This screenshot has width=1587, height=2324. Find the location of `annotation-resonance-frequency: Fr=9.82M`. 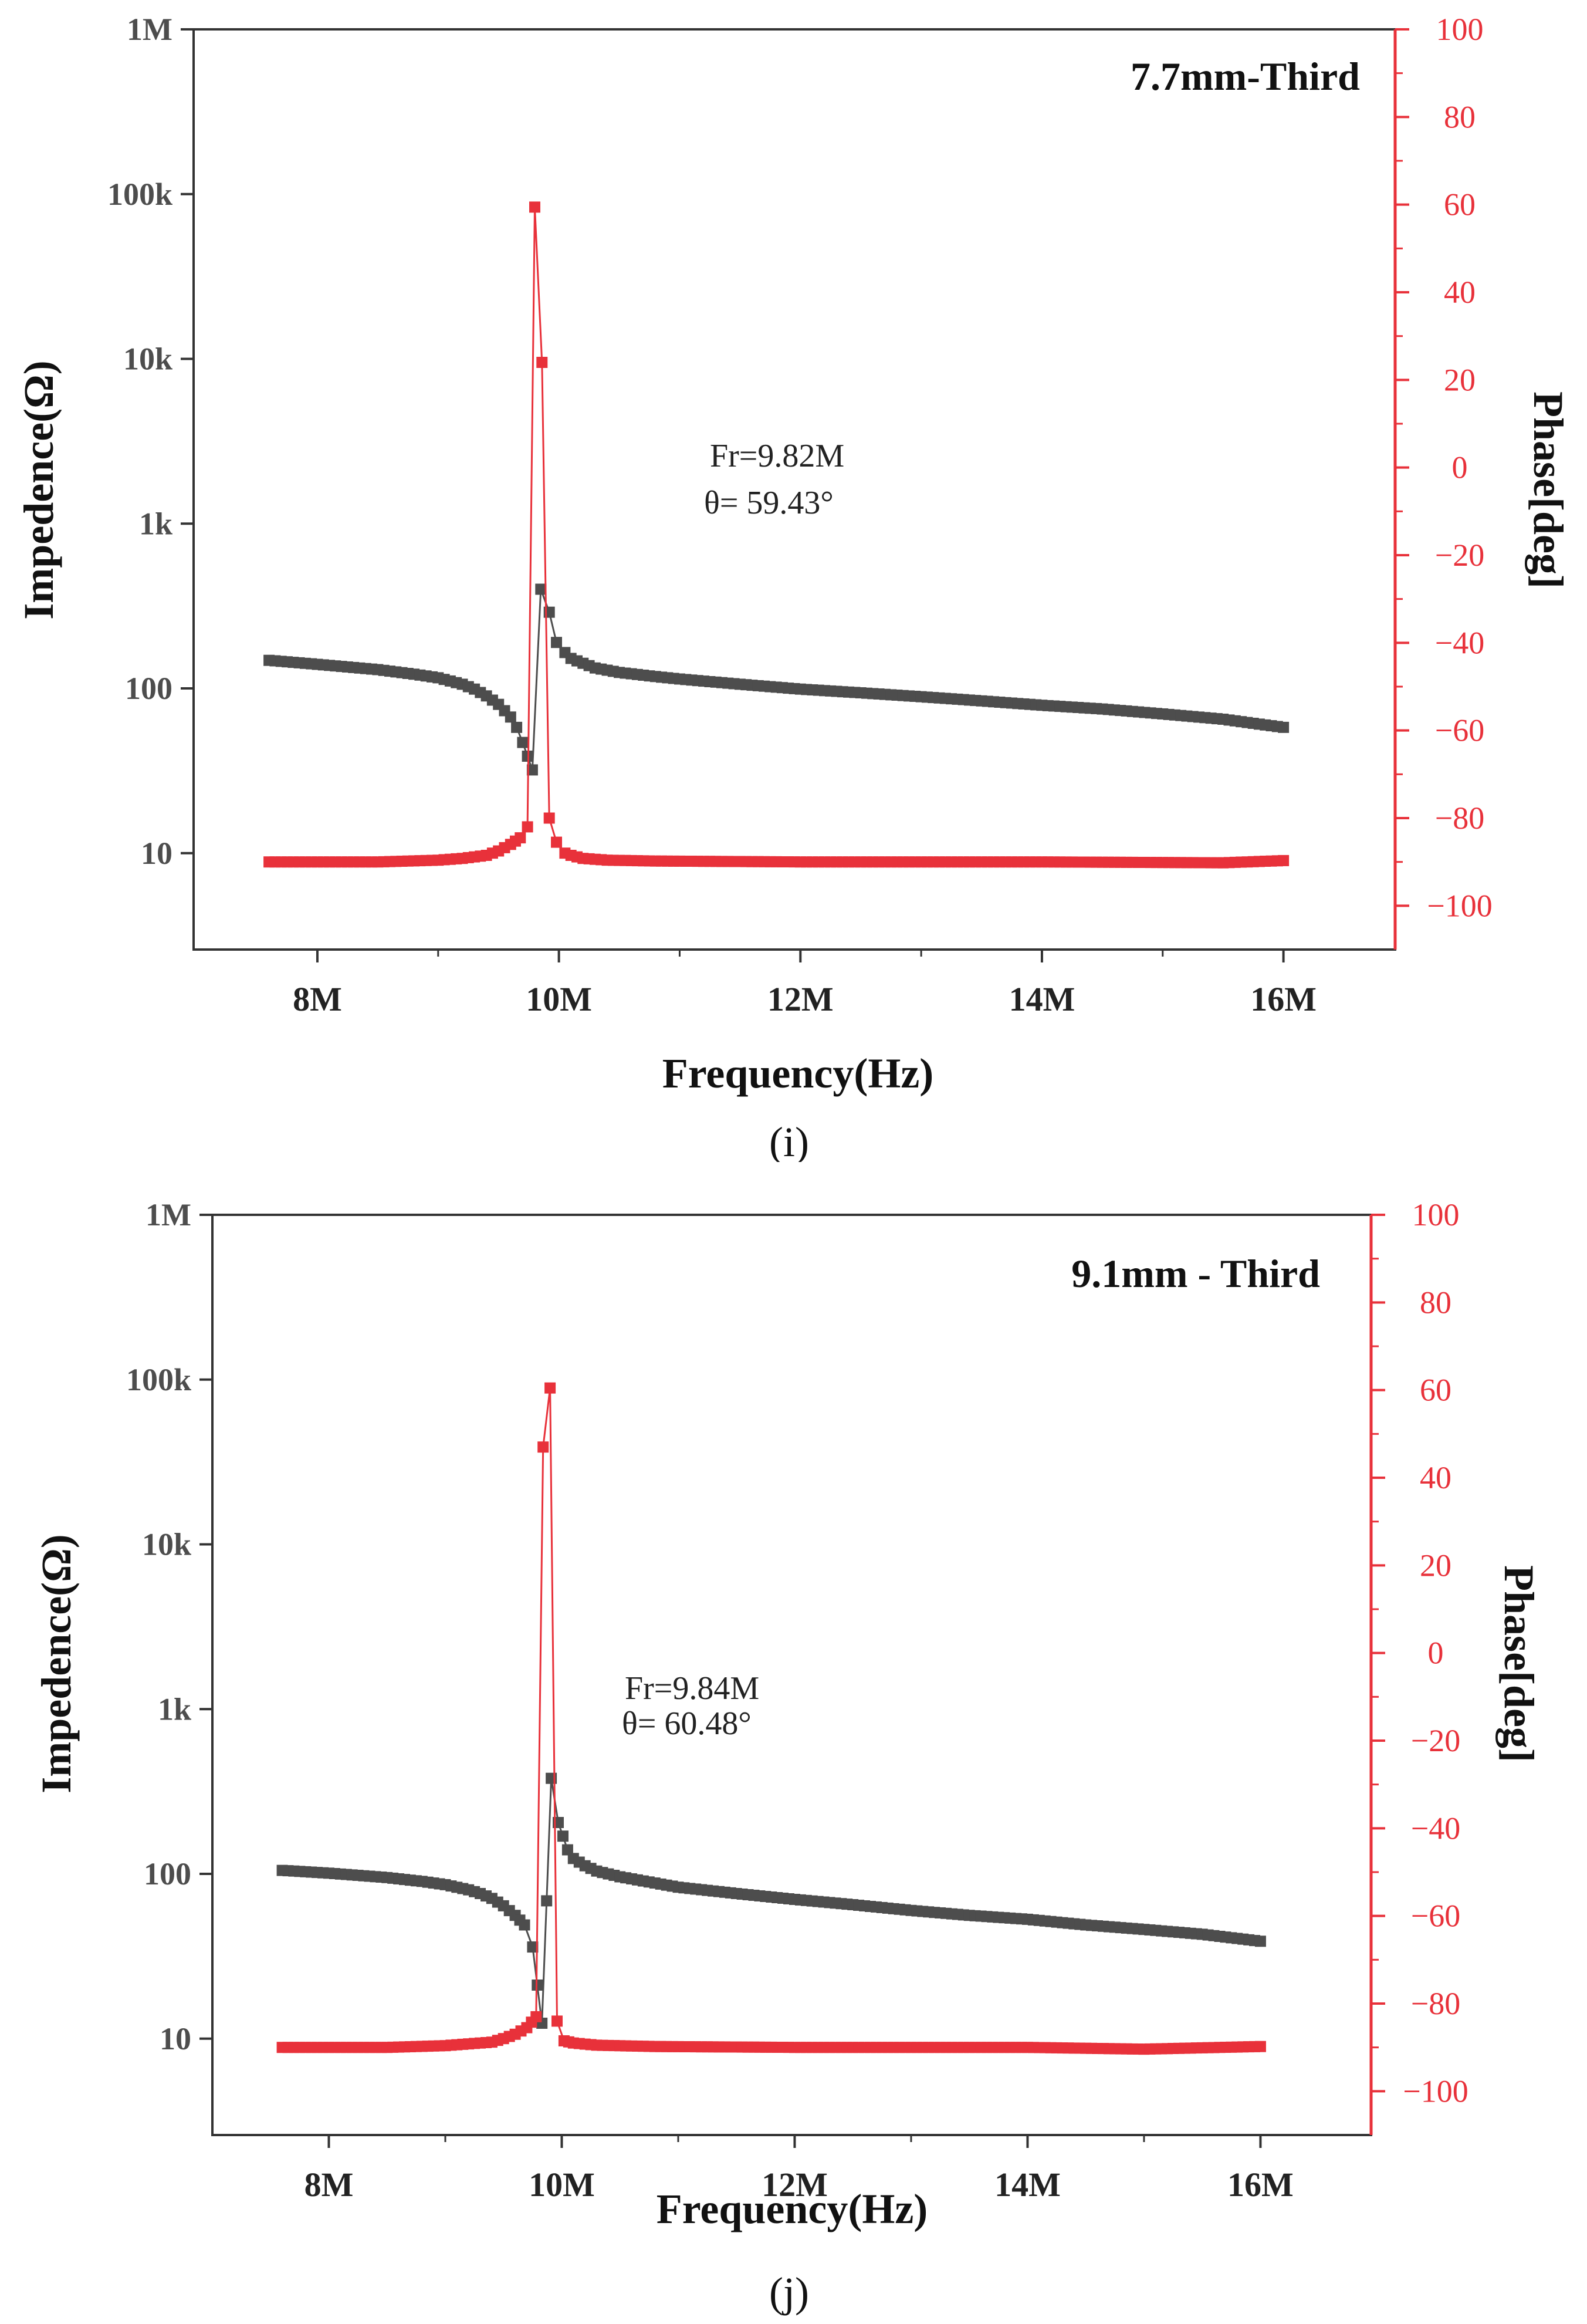

annotation-resonance-frequency: Fr=9.82M is located at coordinates (777, 456).